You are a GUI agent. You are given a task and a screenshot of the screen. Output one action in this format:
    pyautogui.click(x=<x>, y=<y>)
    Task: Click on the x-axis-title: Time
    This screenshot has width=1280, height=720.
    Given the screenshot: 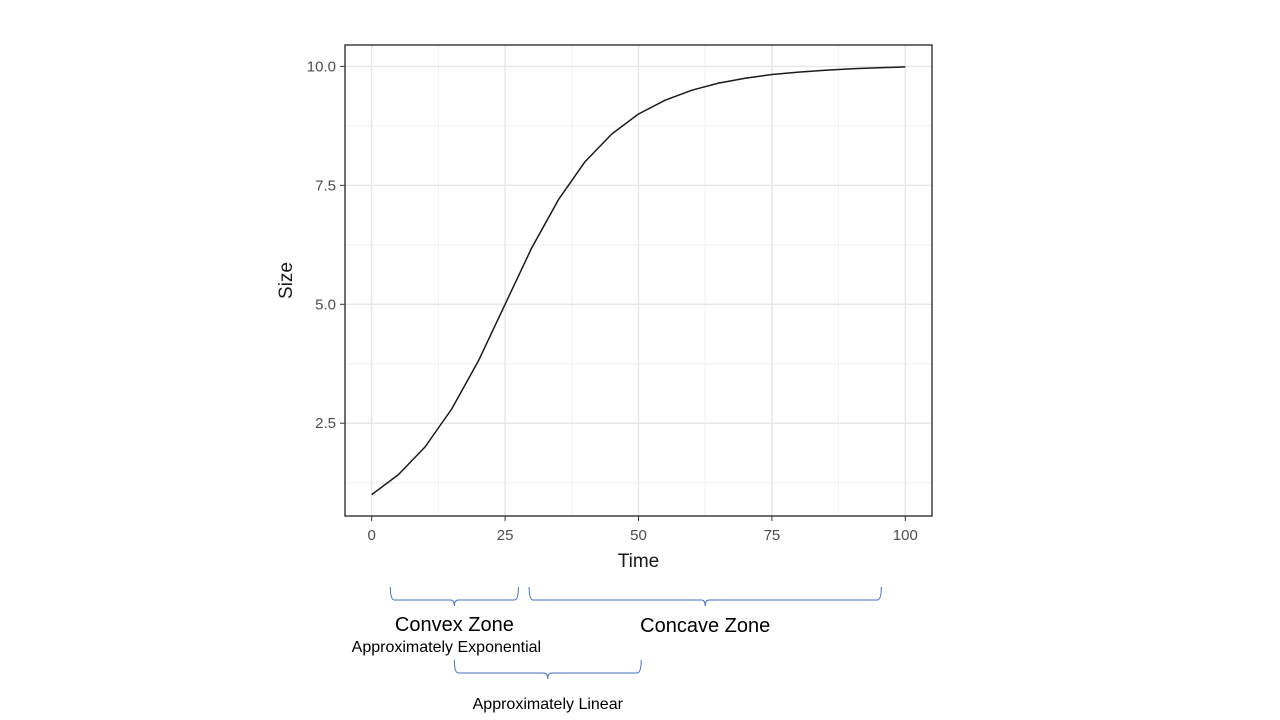 What is the action you would take?
    pyautogui.click(x=639, y=561)
    